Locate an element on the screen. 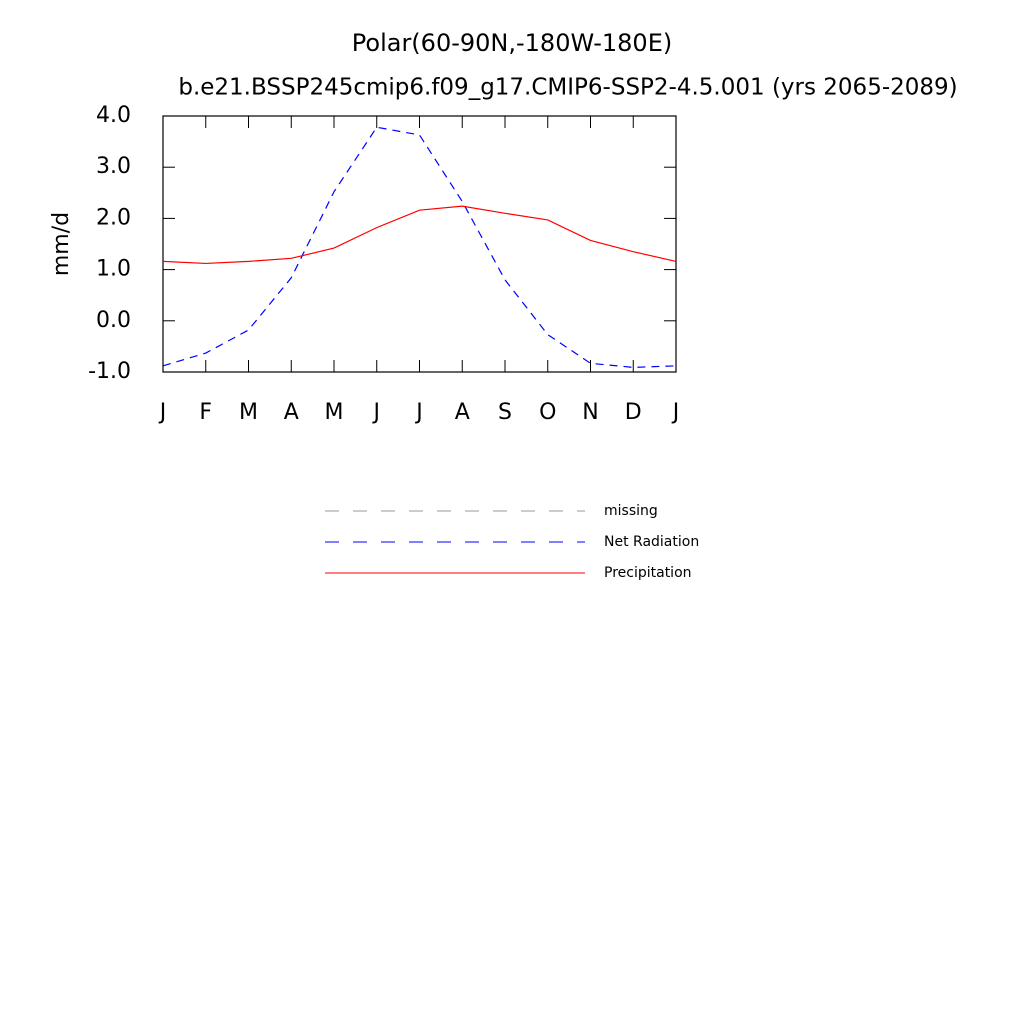  x-tick-label: O is located at coordinates (547, 412).